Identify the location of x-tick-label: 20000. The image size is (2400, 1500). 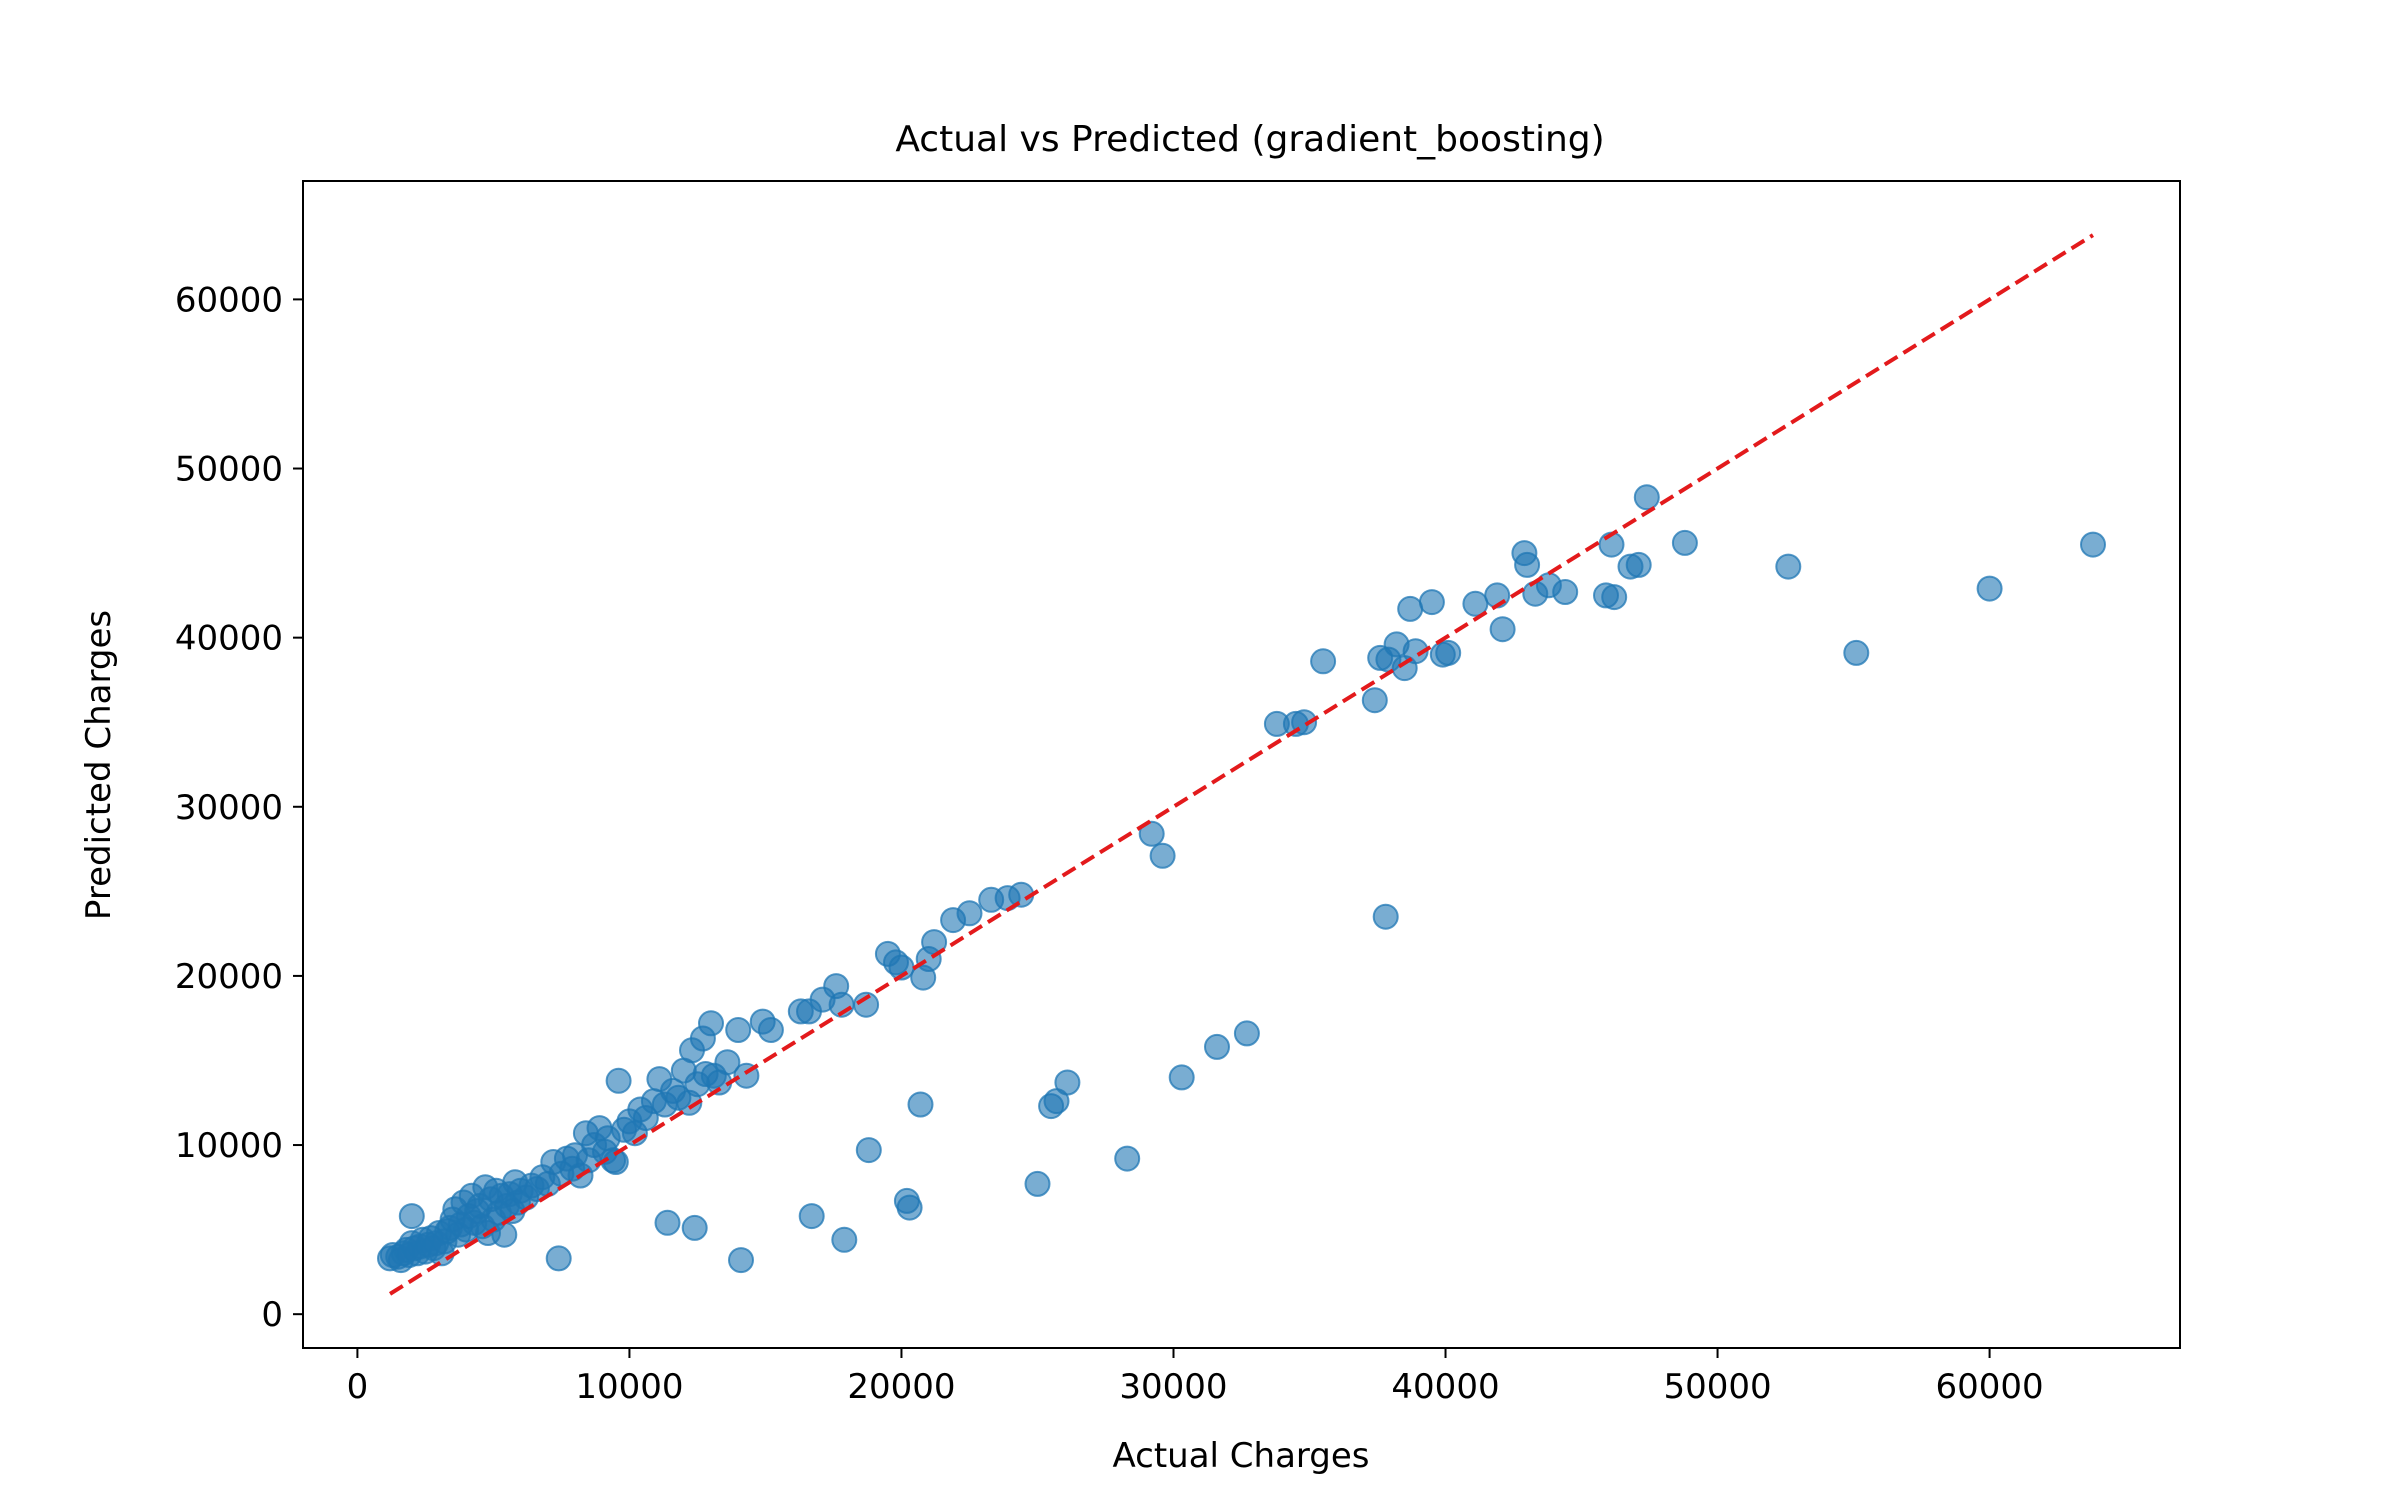
(901, 1387).